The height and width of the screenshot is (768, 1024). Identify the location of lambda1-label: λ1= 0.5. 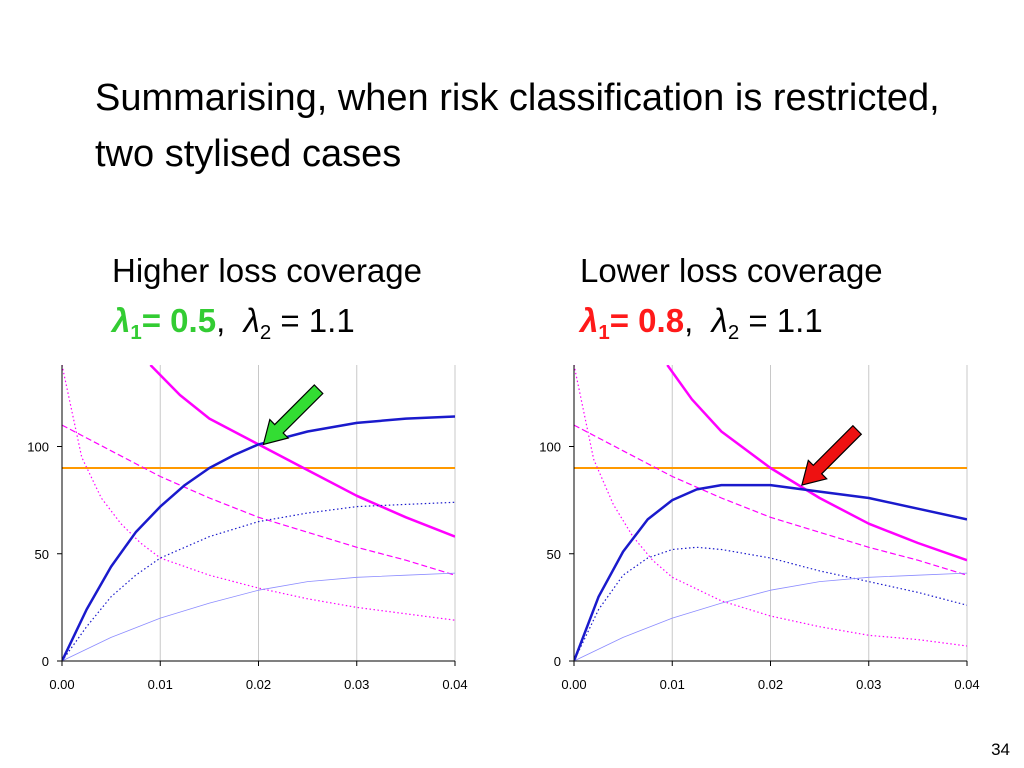
(164, 323).